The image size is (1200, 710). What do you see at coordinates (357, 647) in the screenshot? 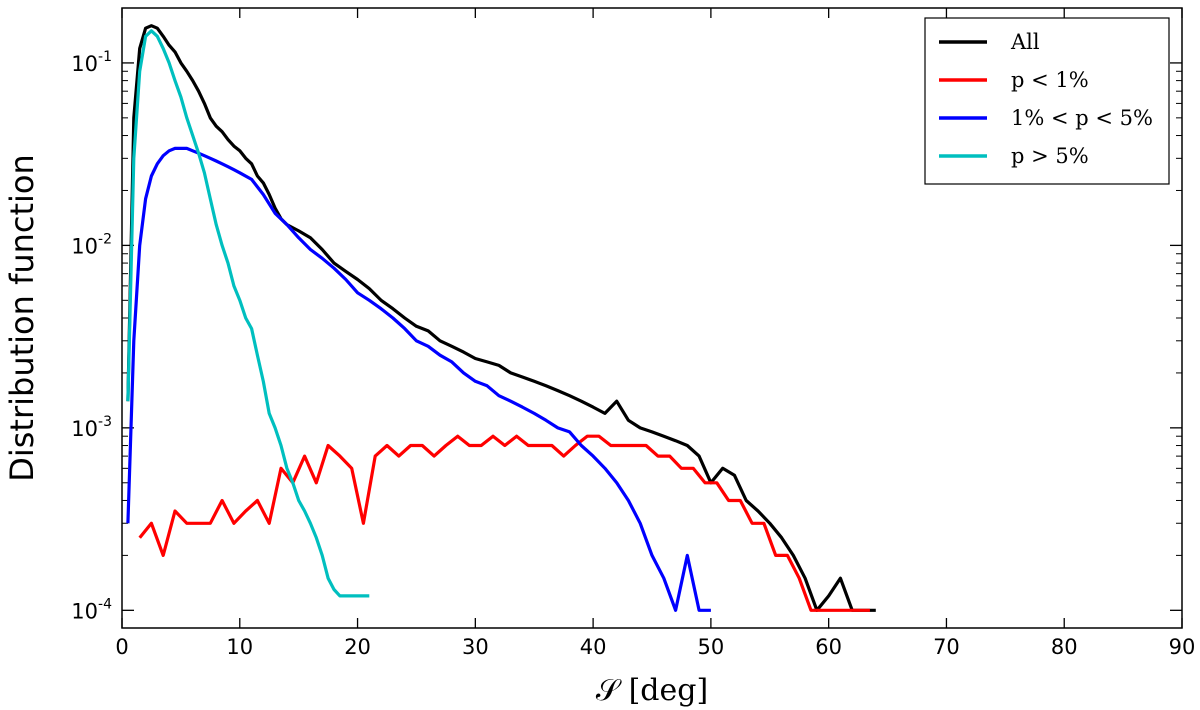
I see `x-tick-label: 20` at bounding box center [357, 647].